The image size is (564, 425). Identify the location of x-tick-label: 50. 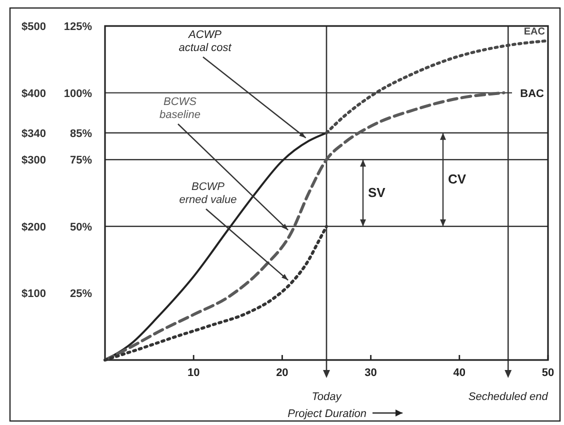
(548, 373).